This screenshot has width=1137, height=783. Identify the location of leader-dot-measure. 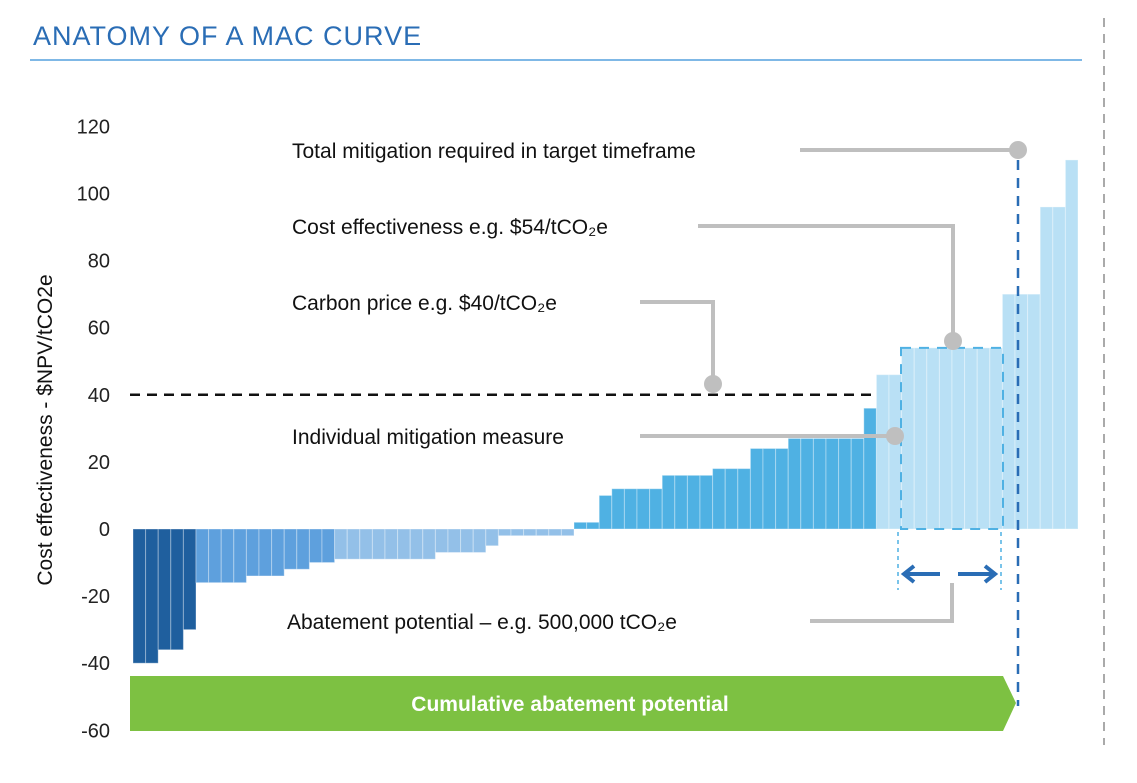
(895, 436).